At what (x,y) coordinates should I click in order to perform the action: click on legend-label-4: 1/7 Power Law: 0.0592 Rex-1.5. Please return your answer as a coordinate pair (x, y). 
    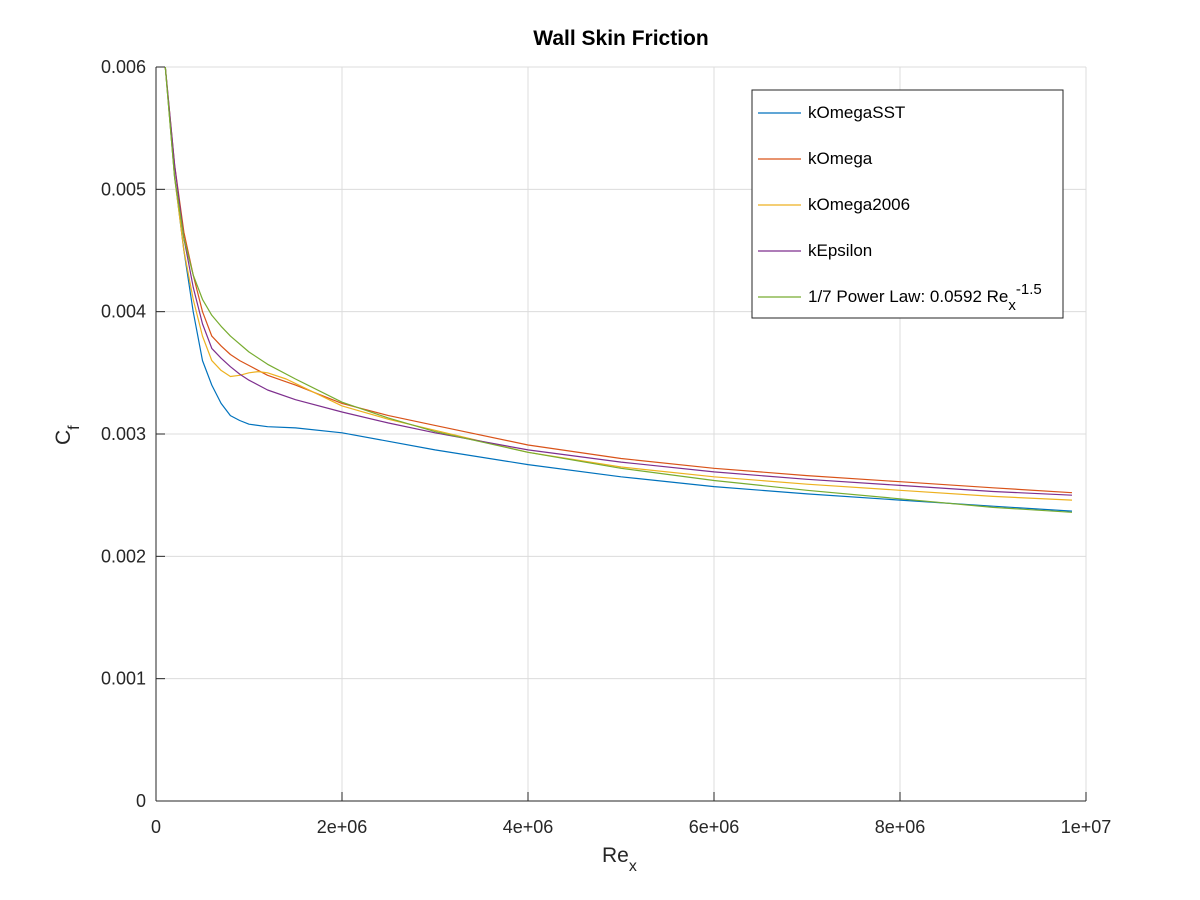
    Looking at the image, I should click on (925, 297).